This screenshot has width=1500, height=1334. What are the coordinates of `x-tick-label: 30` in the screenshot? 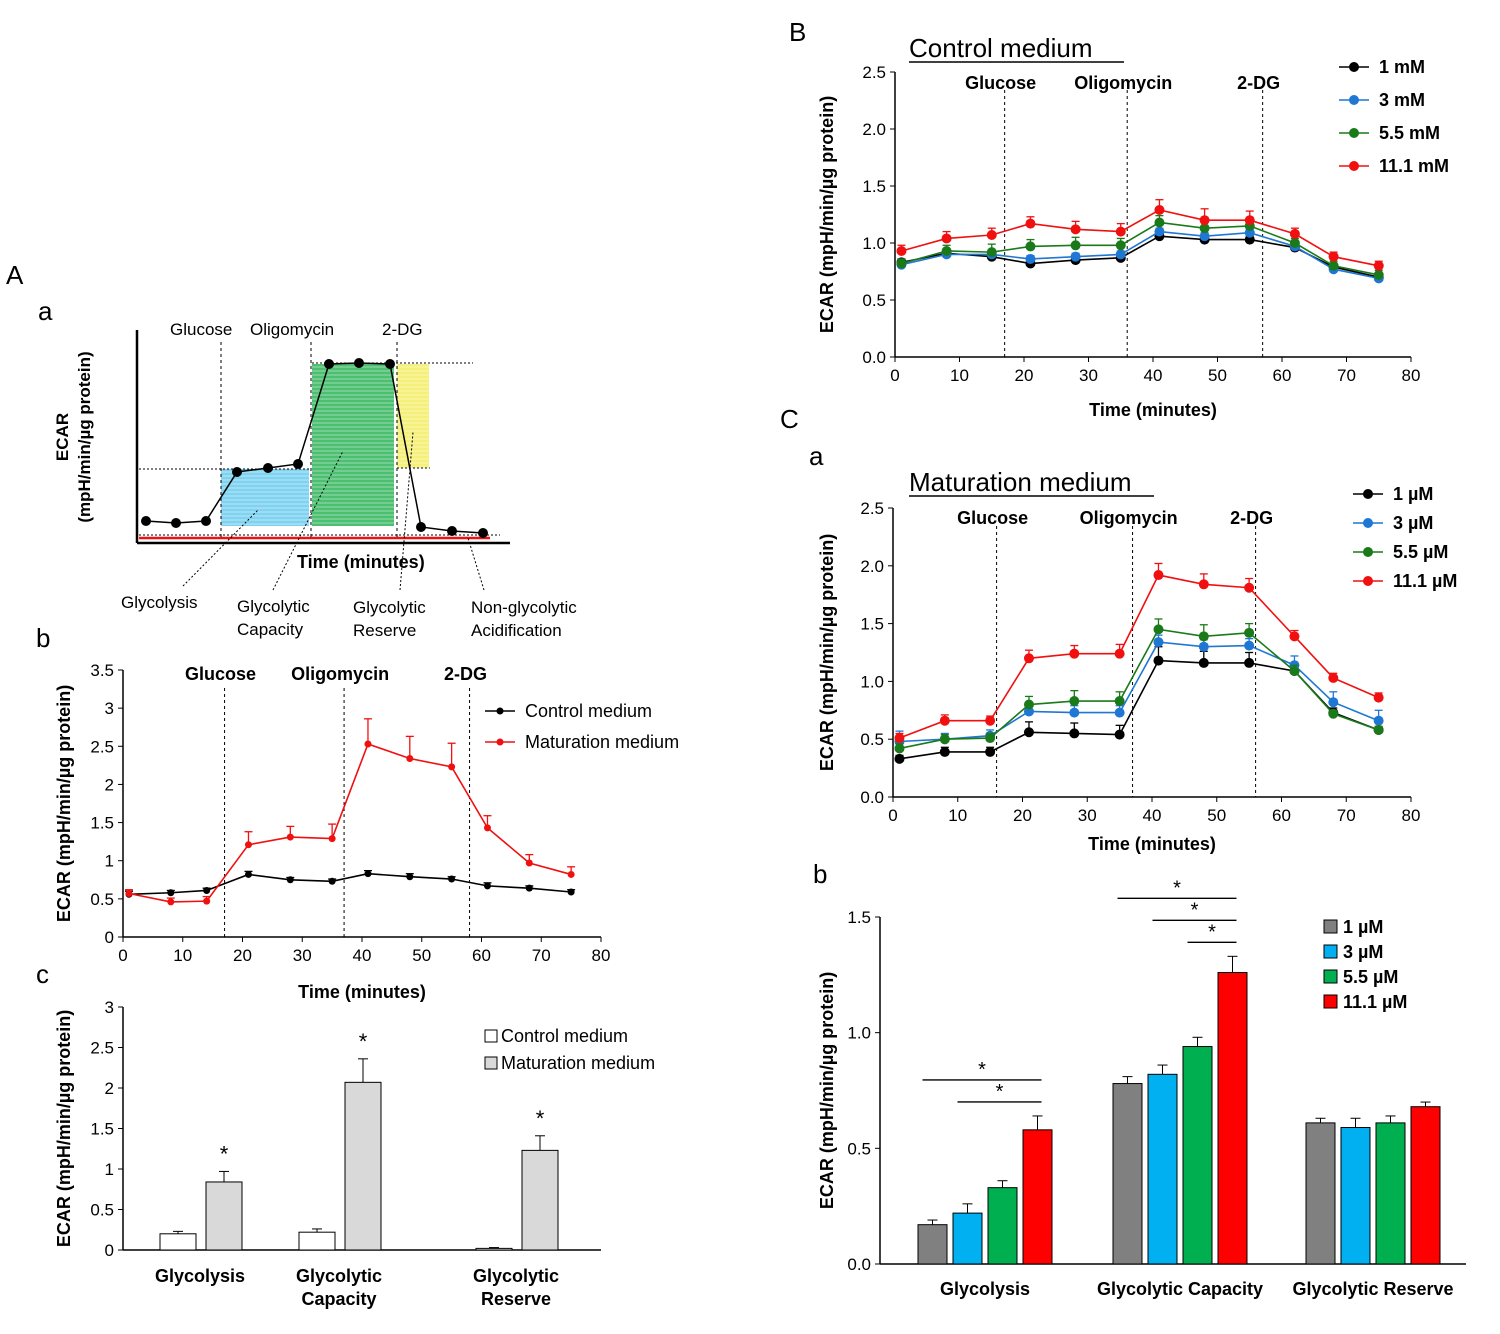 It's located at (1087, 815).